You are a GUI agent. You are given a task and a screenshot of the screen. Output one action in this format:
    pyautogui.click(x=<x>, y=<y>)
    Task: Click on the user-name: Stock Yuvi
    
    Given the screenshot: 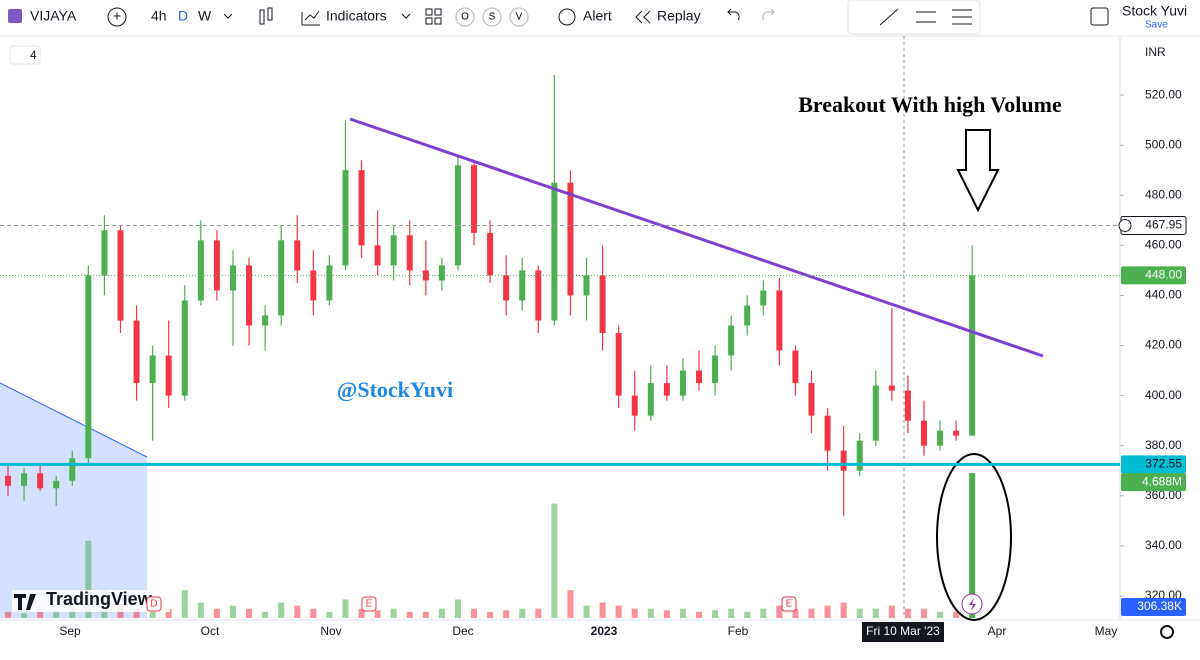 What is the action you would take?
    pyautogui.click(x=1154, y=11)
    